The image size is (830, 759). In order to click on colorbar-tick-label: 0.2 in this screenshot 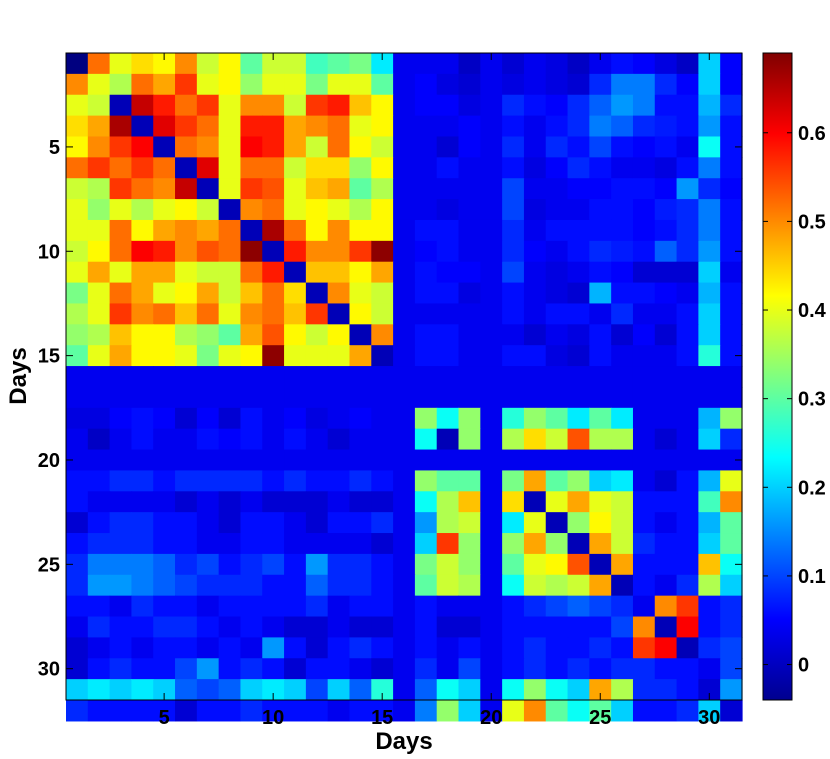, I will do `click(812, 488)`.